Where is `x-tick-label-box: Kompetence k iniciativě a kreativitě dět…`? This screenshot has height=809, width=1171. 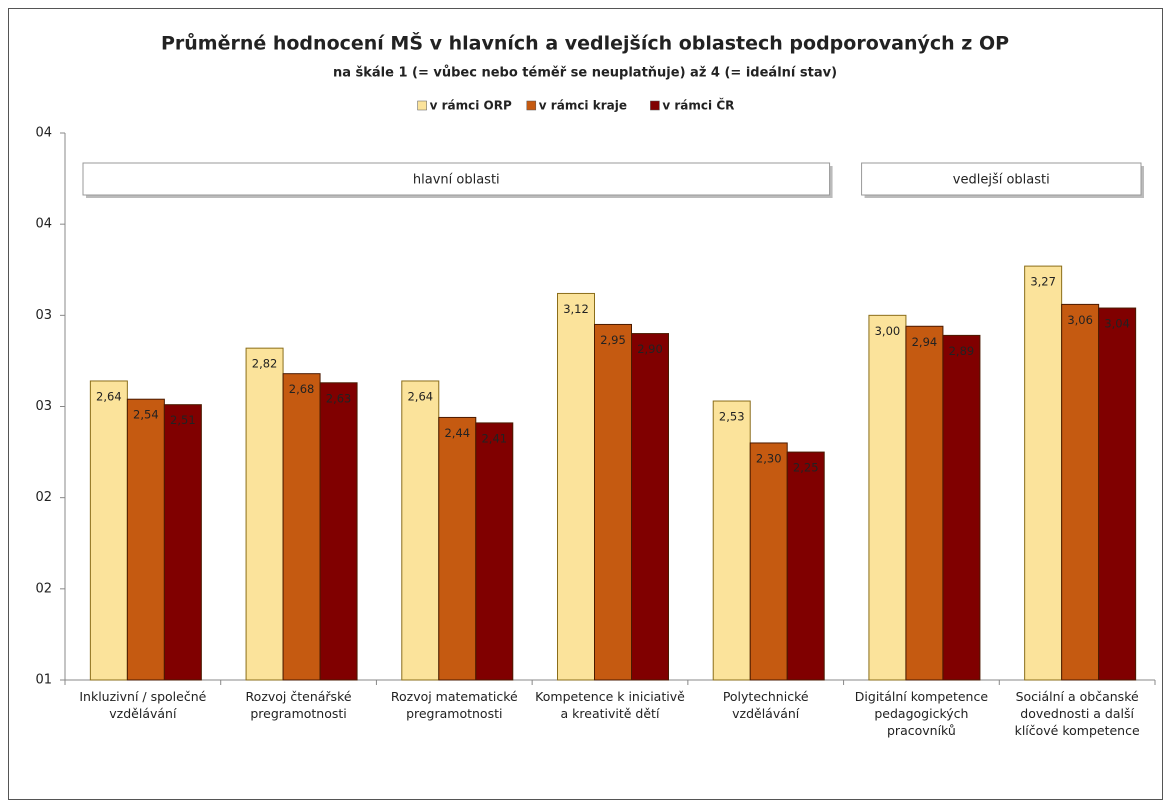 x-tick-label-box: Kompetence k iniciativě a kreativitě dět… is located at coordinates (610, 705).